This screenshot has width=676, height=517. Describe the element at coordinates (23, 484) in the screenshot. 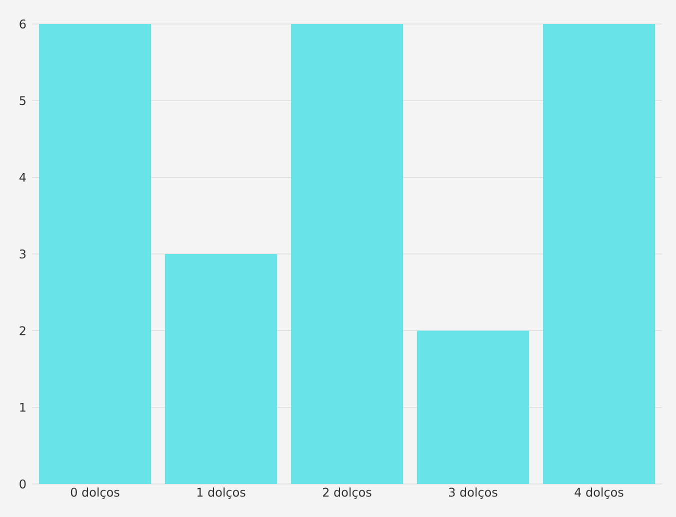

I see `y-tick-label: 0` at that location.